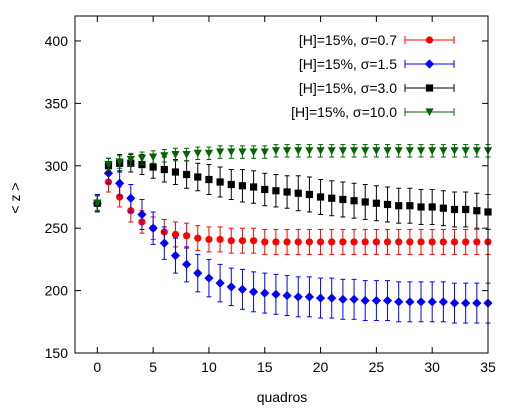  I want to click on legend-entry-1: [H]=15%, σ=0.7, so click(377, 40).